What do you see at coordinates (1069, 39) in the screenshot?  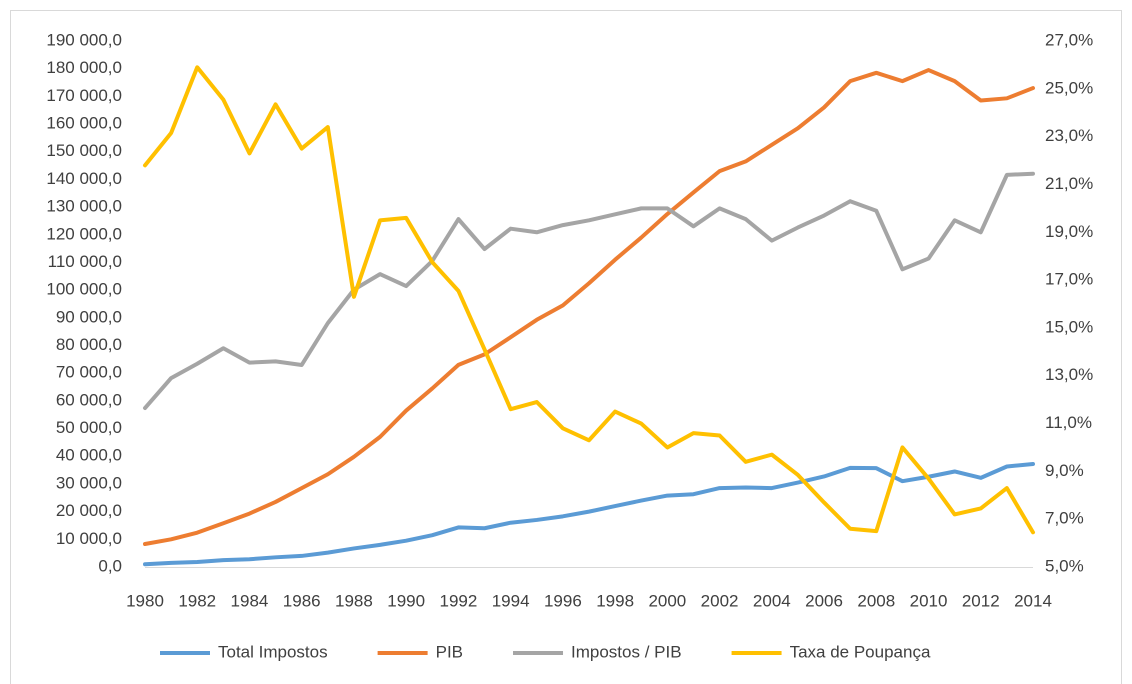 I see `y2-tick-label: 27,0%` at bounding box center [1069, 39].